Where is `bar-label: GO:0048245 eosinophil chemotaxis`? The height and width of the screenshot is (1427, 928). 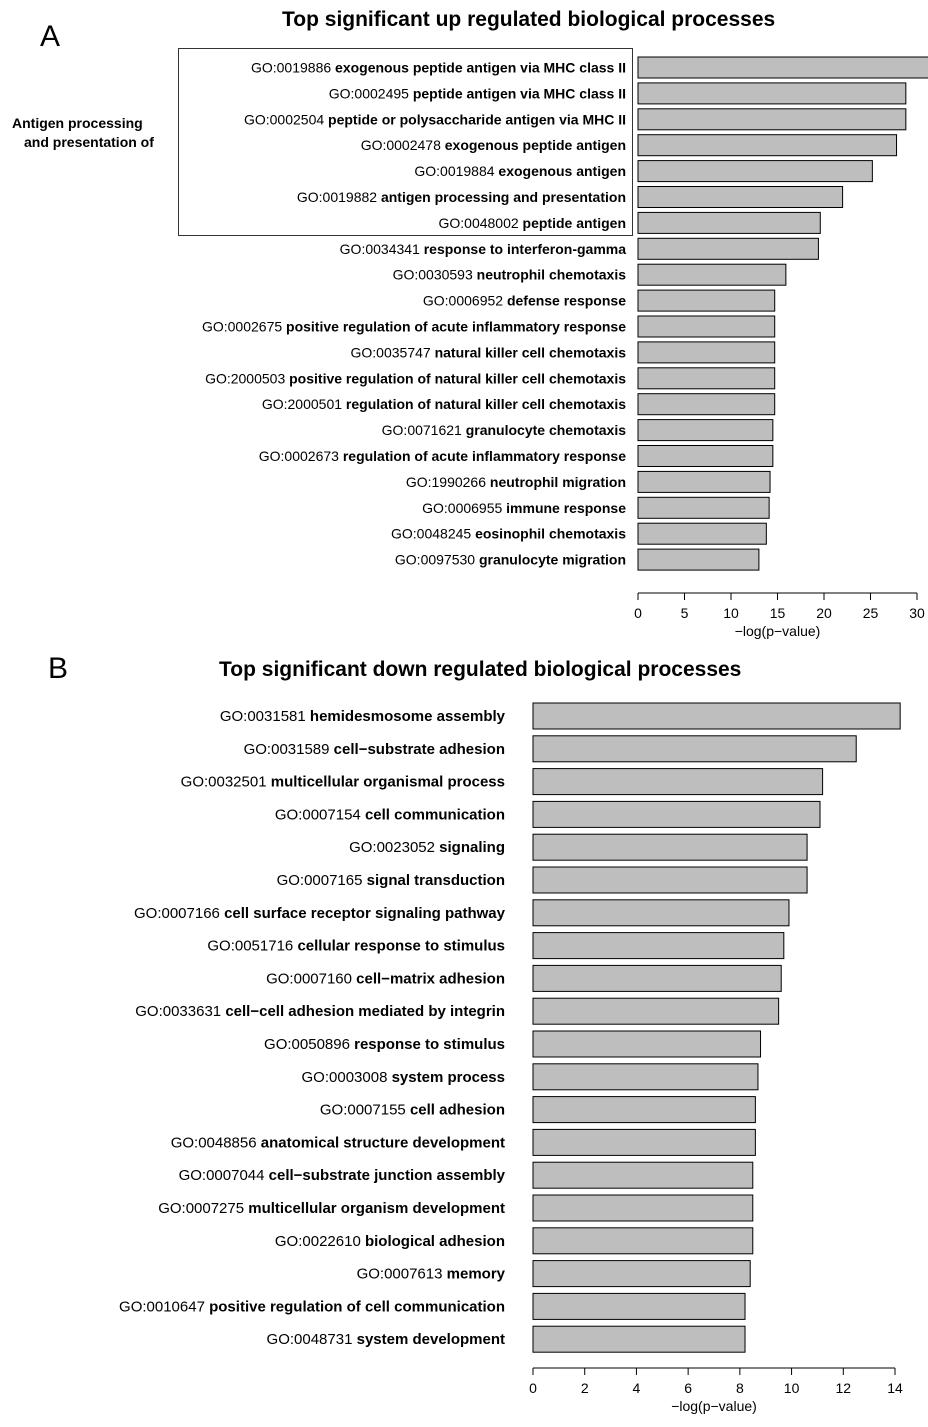
bar-label: GO:0048245 eosinophil chemotaxis is located at coordinates (508, 534).